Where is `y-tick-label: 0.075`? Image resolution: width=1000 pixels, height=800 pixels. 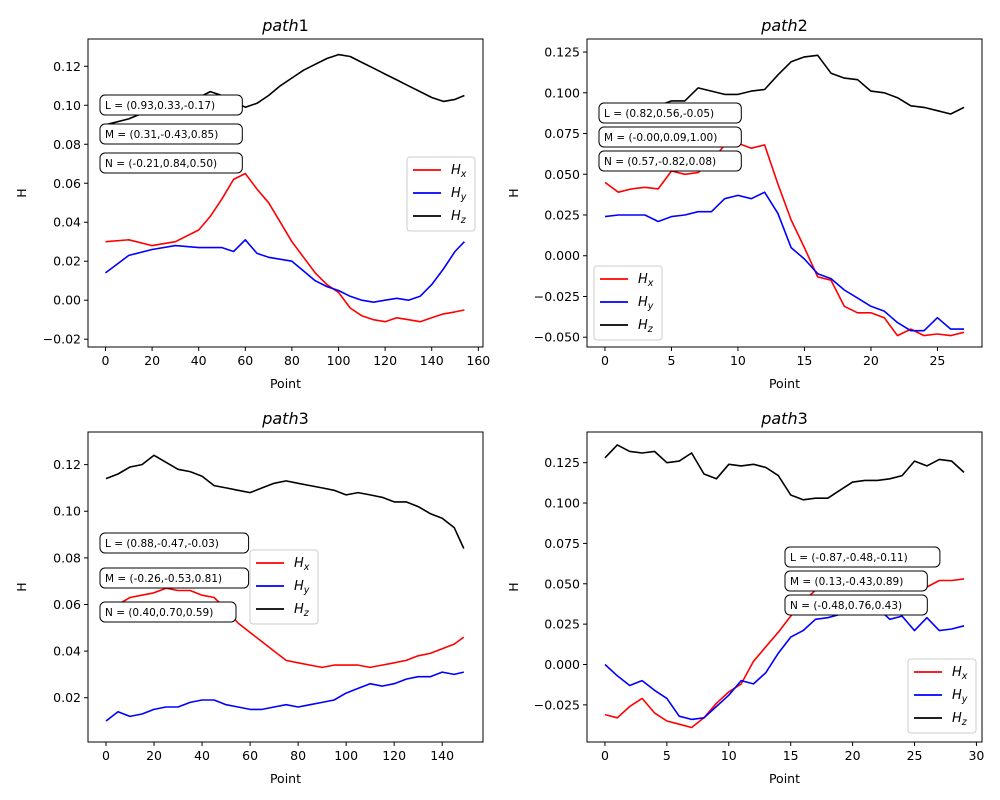
y-tick-label: 0.075 is located at coordinates (562, 133).